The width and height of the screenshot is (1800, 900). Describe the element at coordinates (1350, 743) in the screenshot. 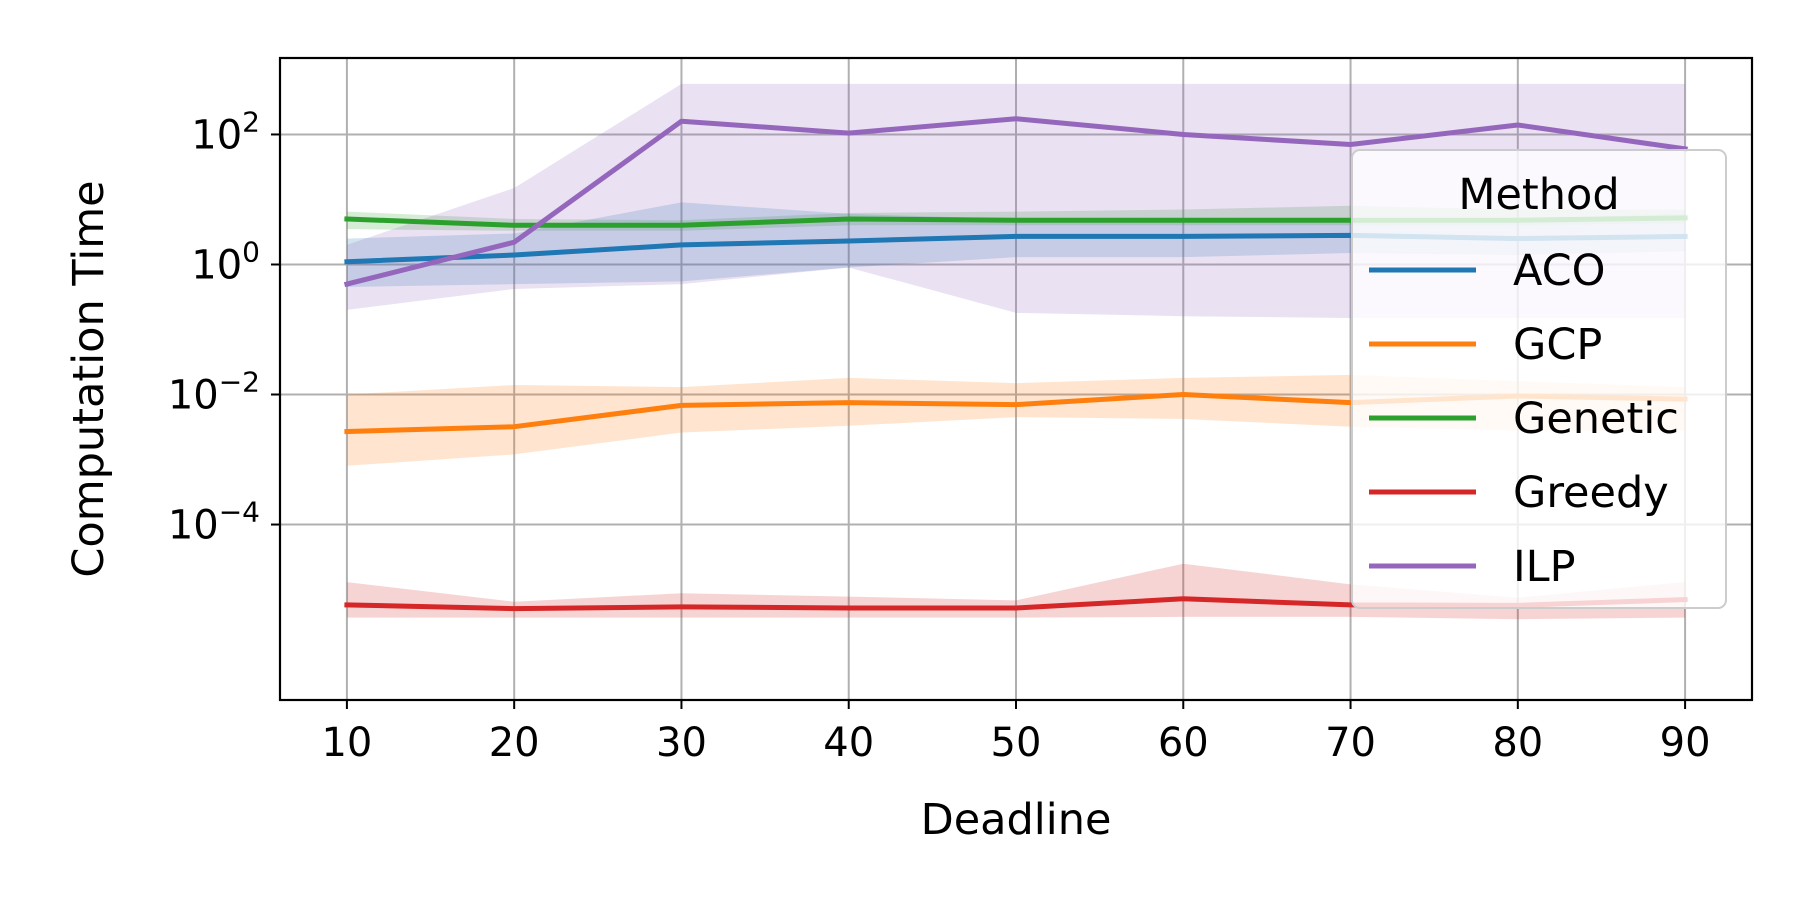

I see `x-tick-label: 70` at that location.